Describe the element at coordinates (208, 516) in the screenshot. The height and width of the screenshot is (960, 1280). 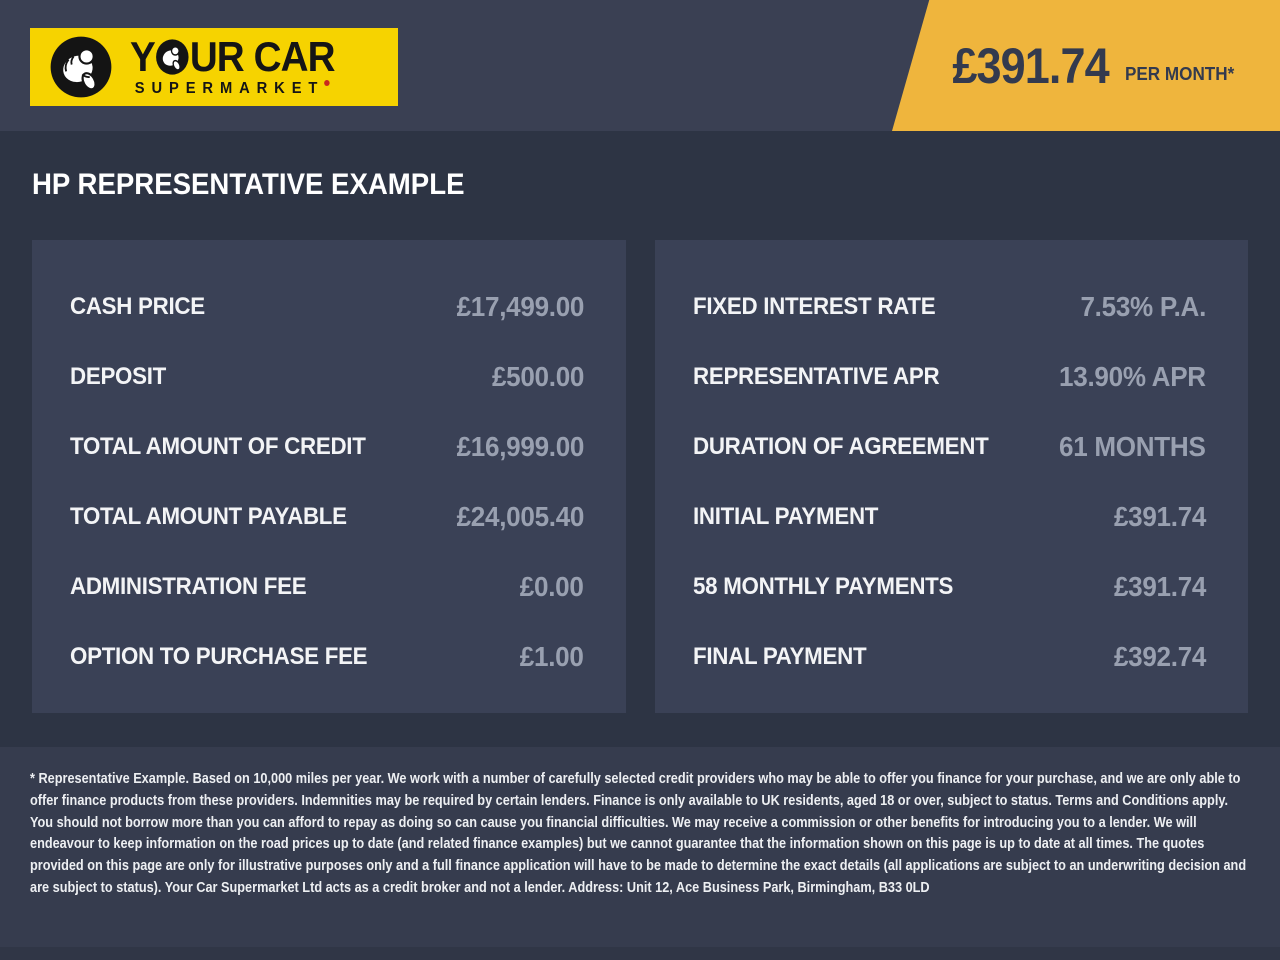
I see `row-label: TOTAL AMOUNT PAYABLE` at that location.